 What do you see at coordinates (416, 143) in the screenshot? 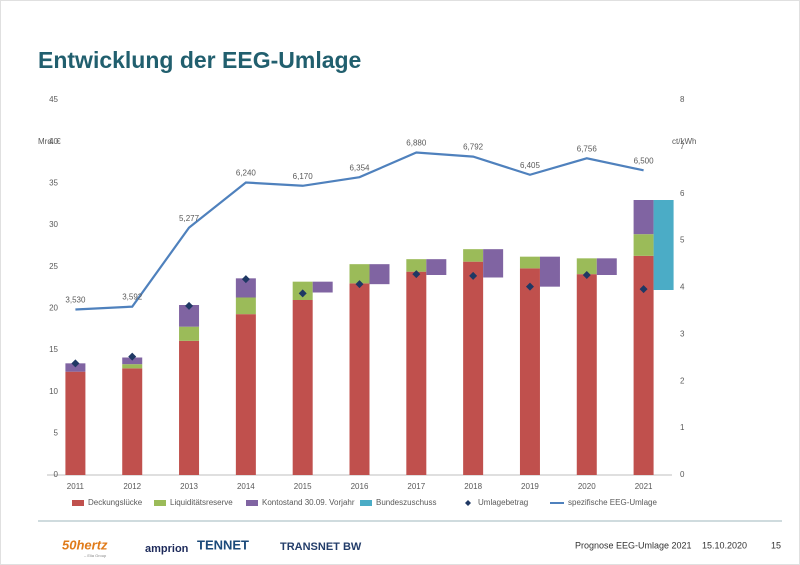
I see `data-label: 6,880` at bounding box center [416, 143].